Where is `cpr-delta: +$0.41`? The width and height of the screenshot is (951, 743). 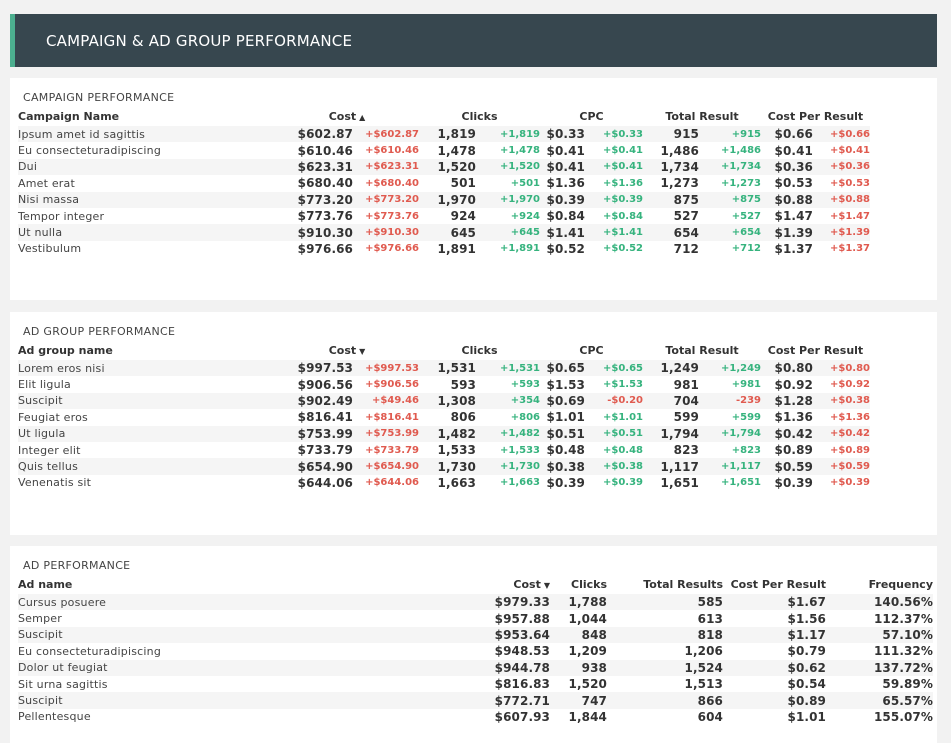 cpr-delta: +$0.41 is located at coordinates (849, 151).